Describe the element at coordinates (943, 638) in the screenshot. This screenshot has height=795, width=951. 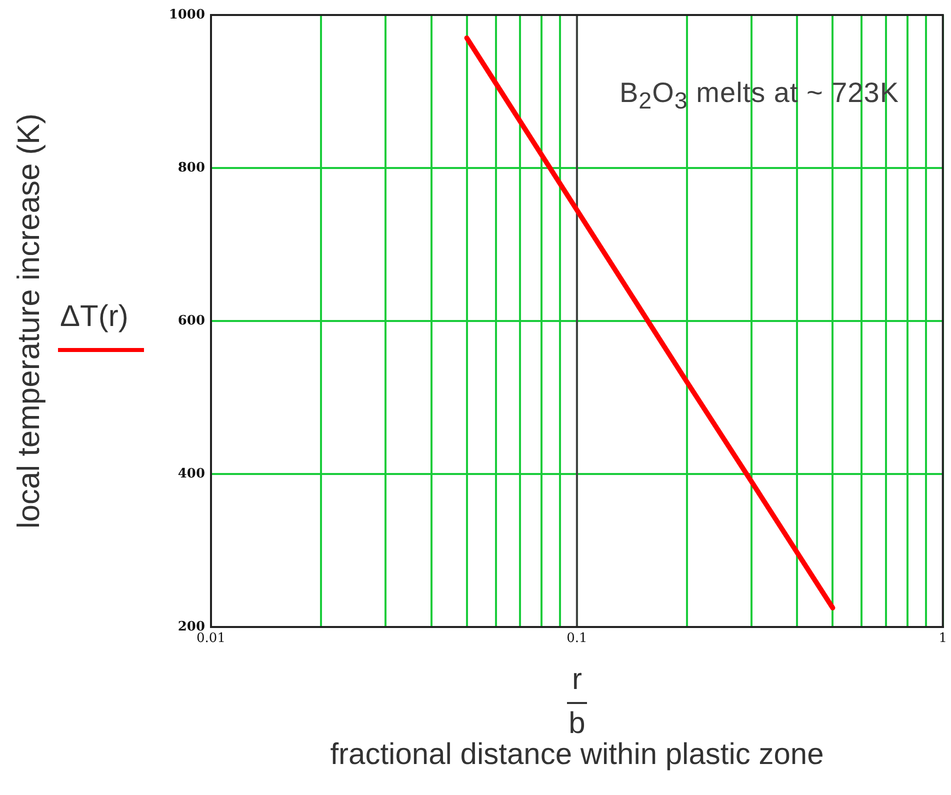
I see `x-tick-label: 1` at that location.